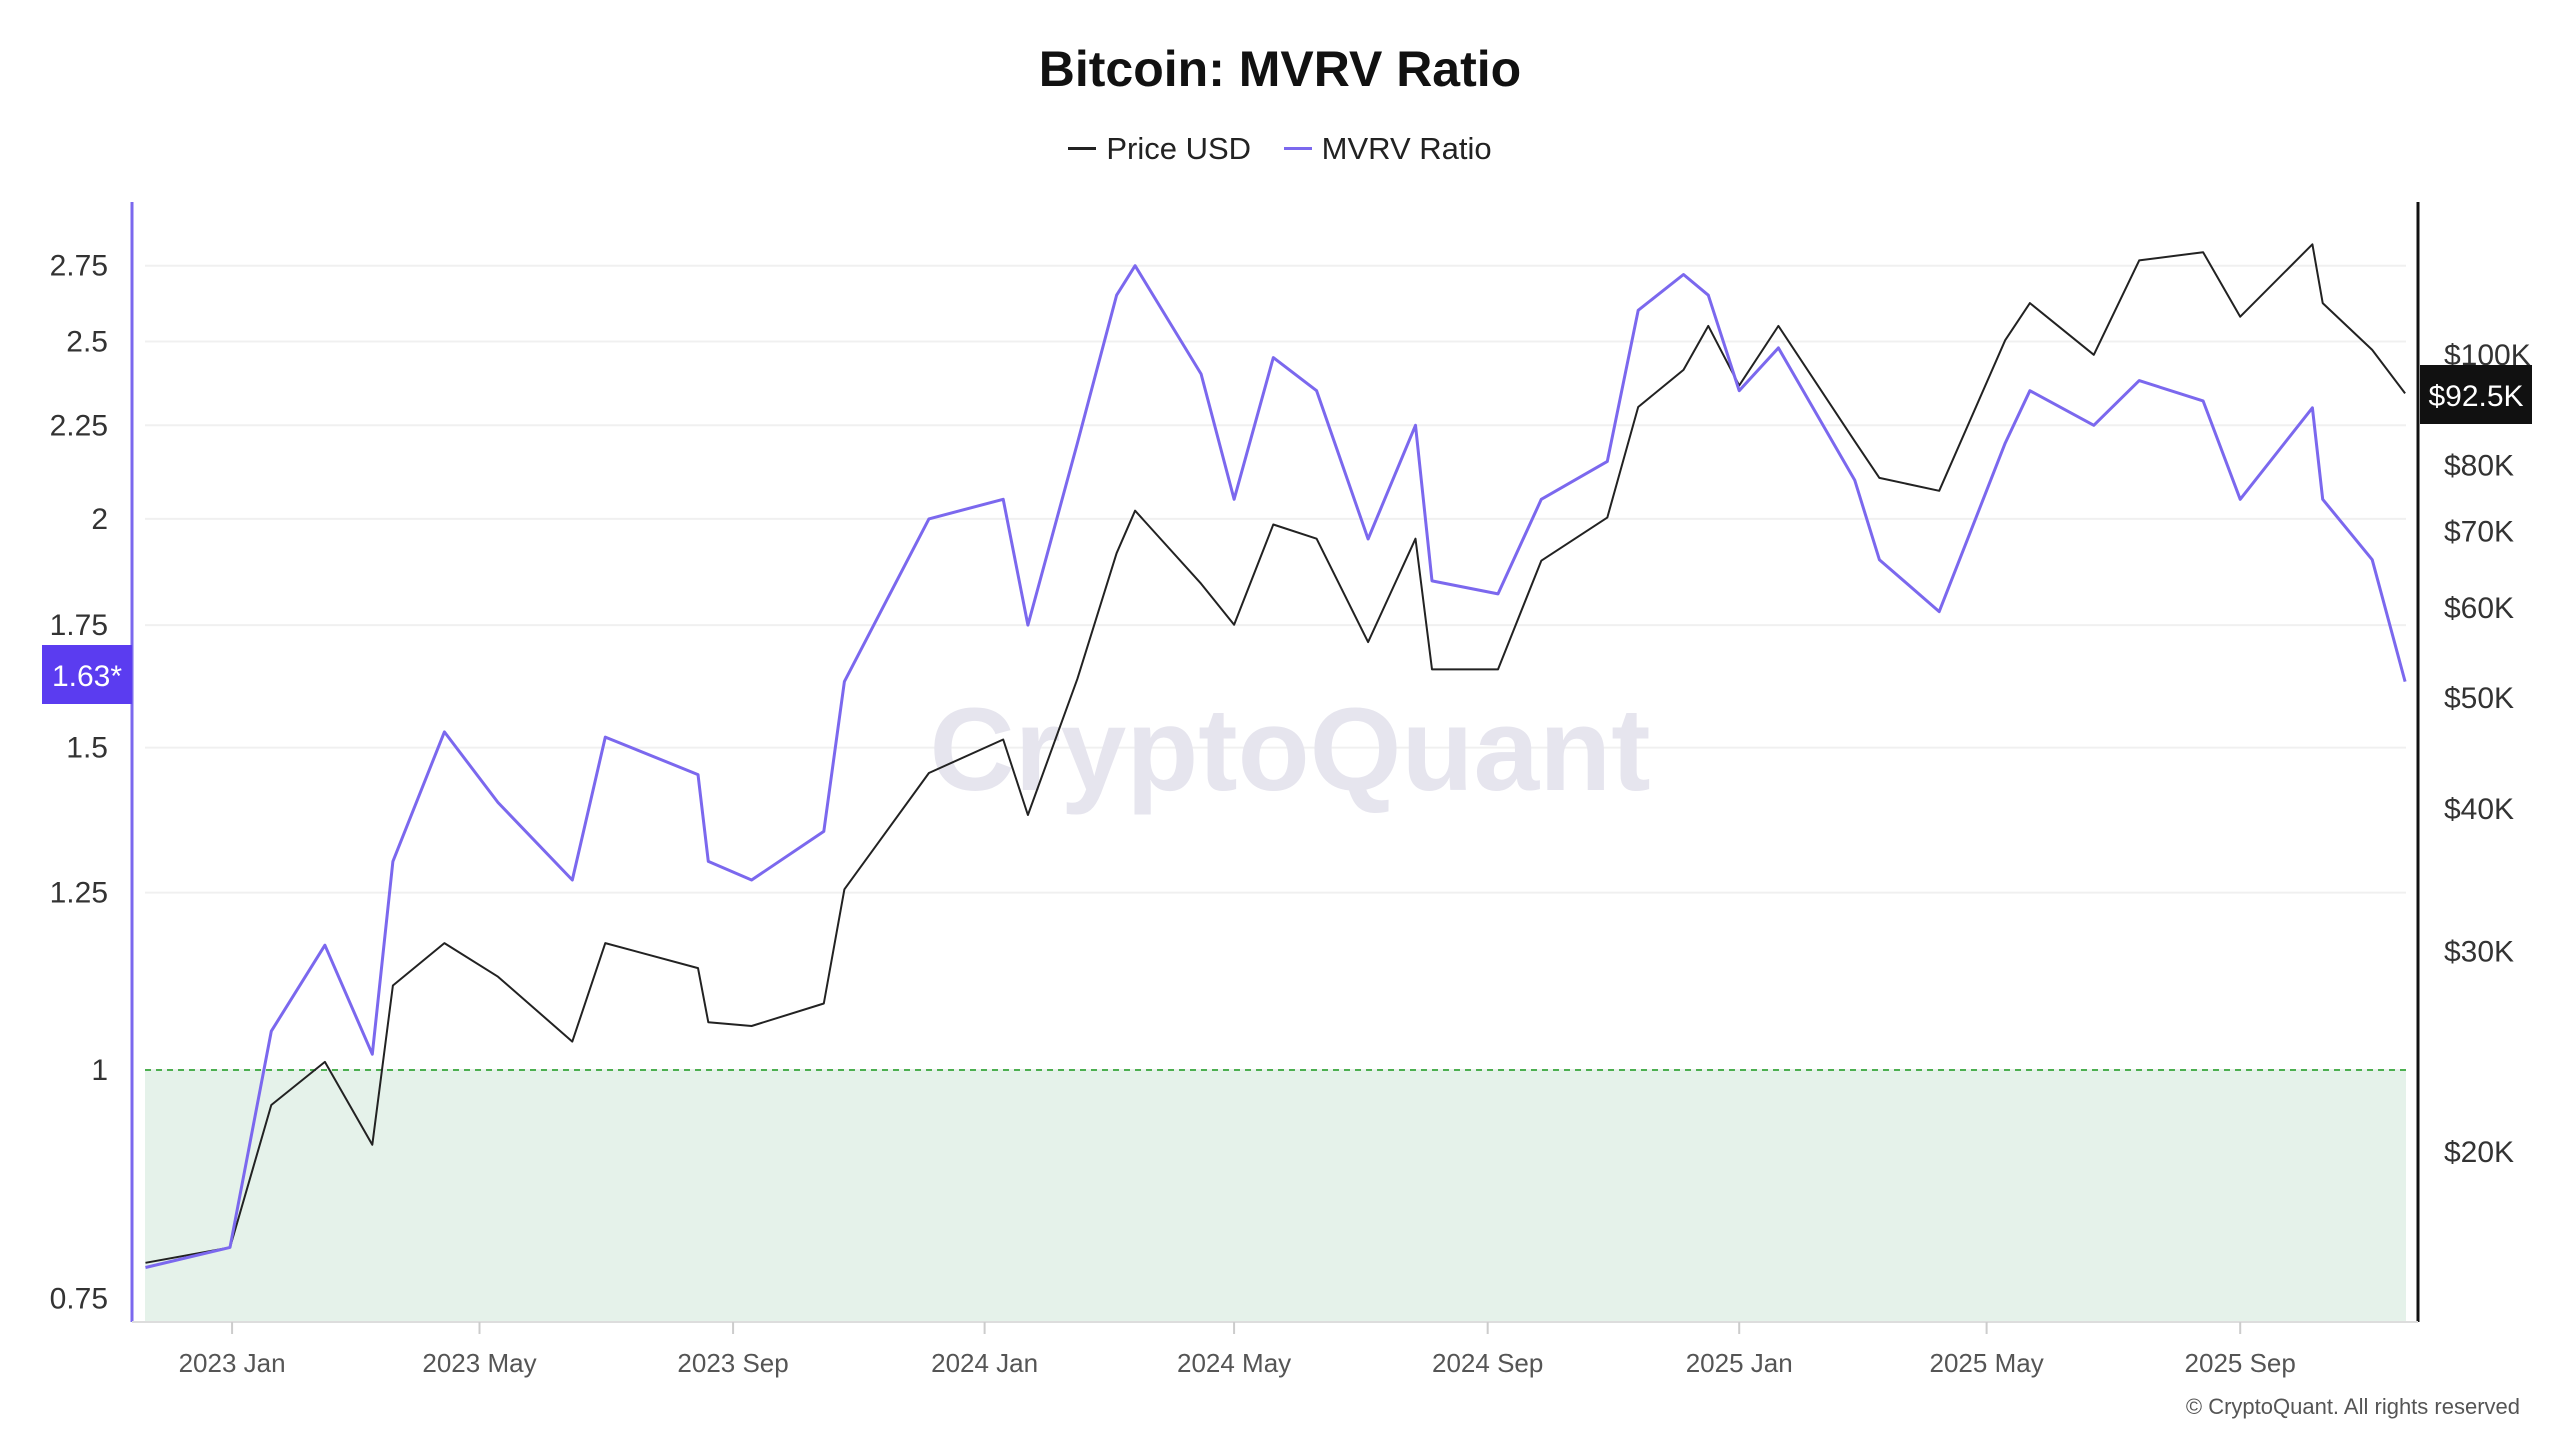  I want to click on right-tick-label: $70K, so click(2479, 532).